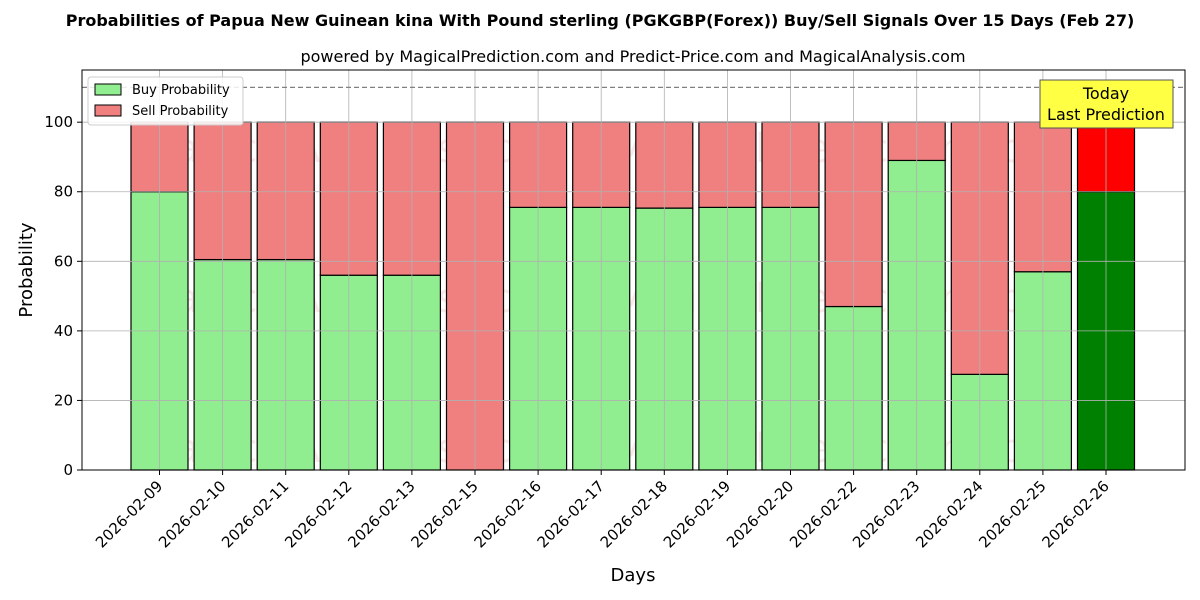 Image resolution: width=1200 pixels, height=600 pixels. What do you see at coordinates (63, 400) in the screenshot?
I see `y-tick-label: 20` at bounding box center [63, 400].